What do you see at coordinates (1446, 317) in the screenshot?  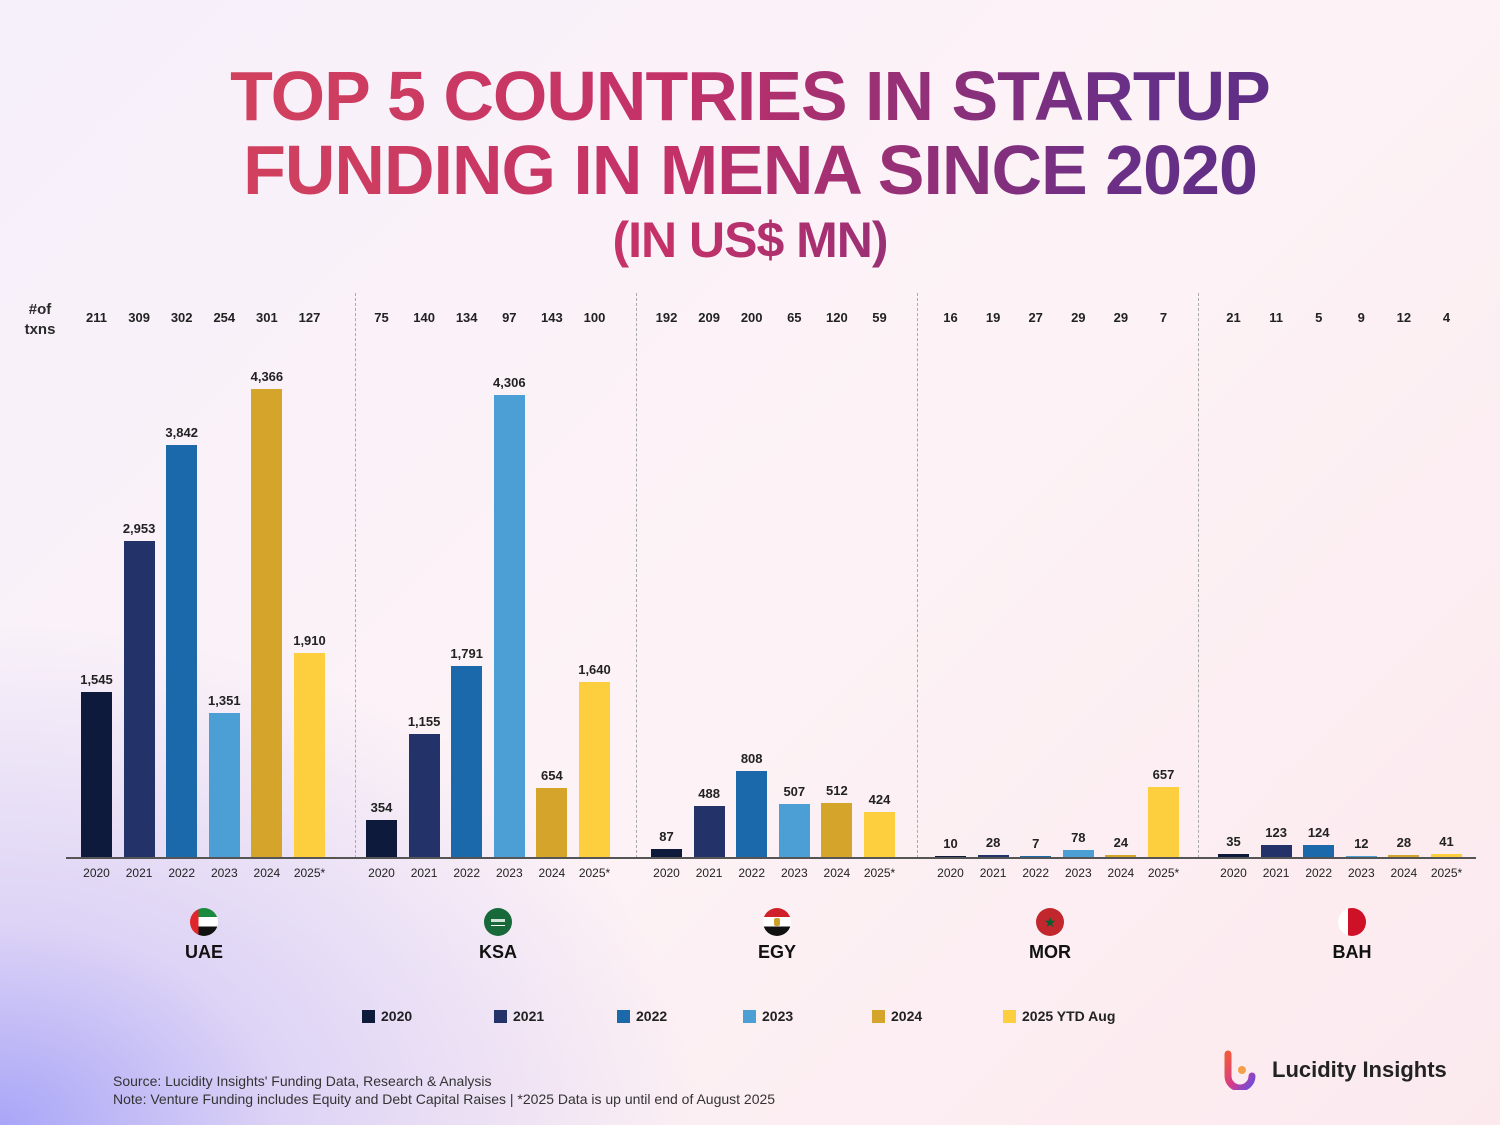 I see `txns-count: 4` at bounding box center [1446, 317].